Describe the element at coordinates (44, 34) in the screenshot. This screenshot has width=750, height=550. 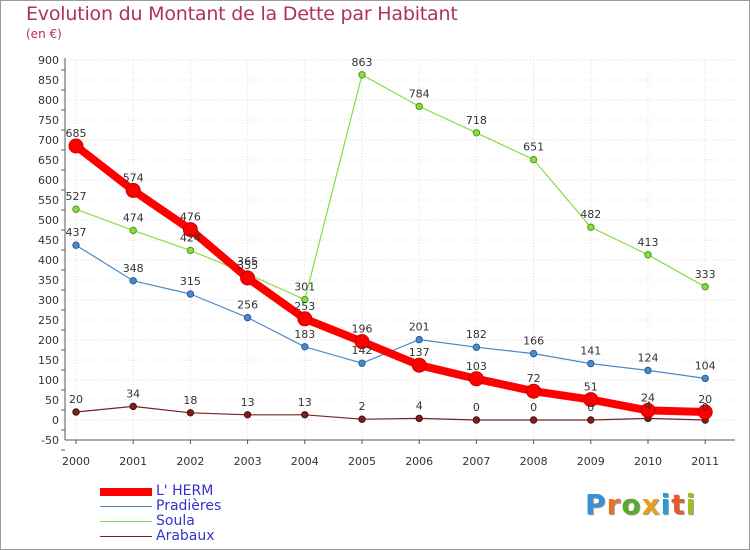
I see `chart-subtitle: (en €)` at that location.